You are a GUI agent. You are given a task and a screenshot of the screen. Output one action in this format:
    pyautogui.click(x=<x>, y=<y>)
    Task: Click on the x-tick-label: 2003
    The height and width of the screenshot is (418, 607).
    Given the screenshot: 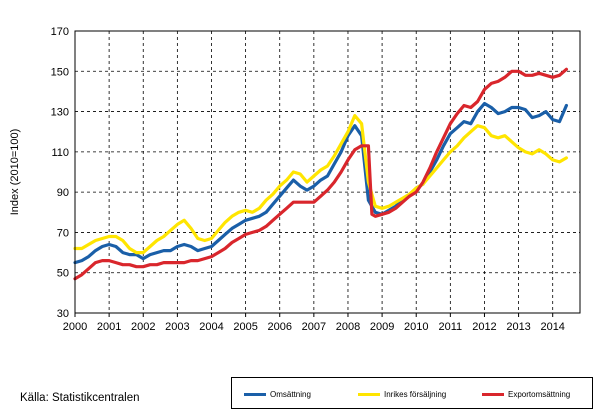 What is the action you would take?
    pyautogui.click(x=177, y=327)
    